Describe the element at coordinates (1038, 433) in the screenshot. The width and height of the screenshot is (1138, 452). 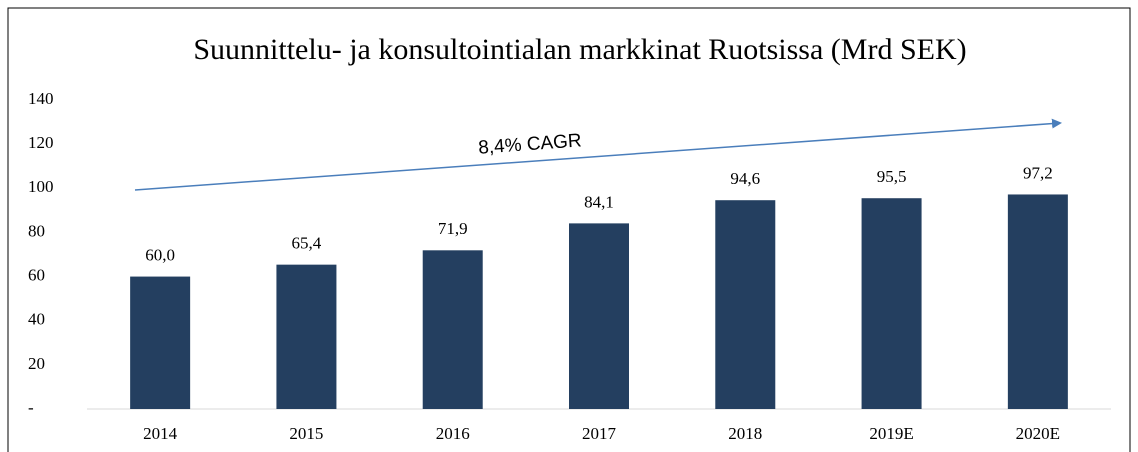
I see `x-tick-label: 2020E` at that location.